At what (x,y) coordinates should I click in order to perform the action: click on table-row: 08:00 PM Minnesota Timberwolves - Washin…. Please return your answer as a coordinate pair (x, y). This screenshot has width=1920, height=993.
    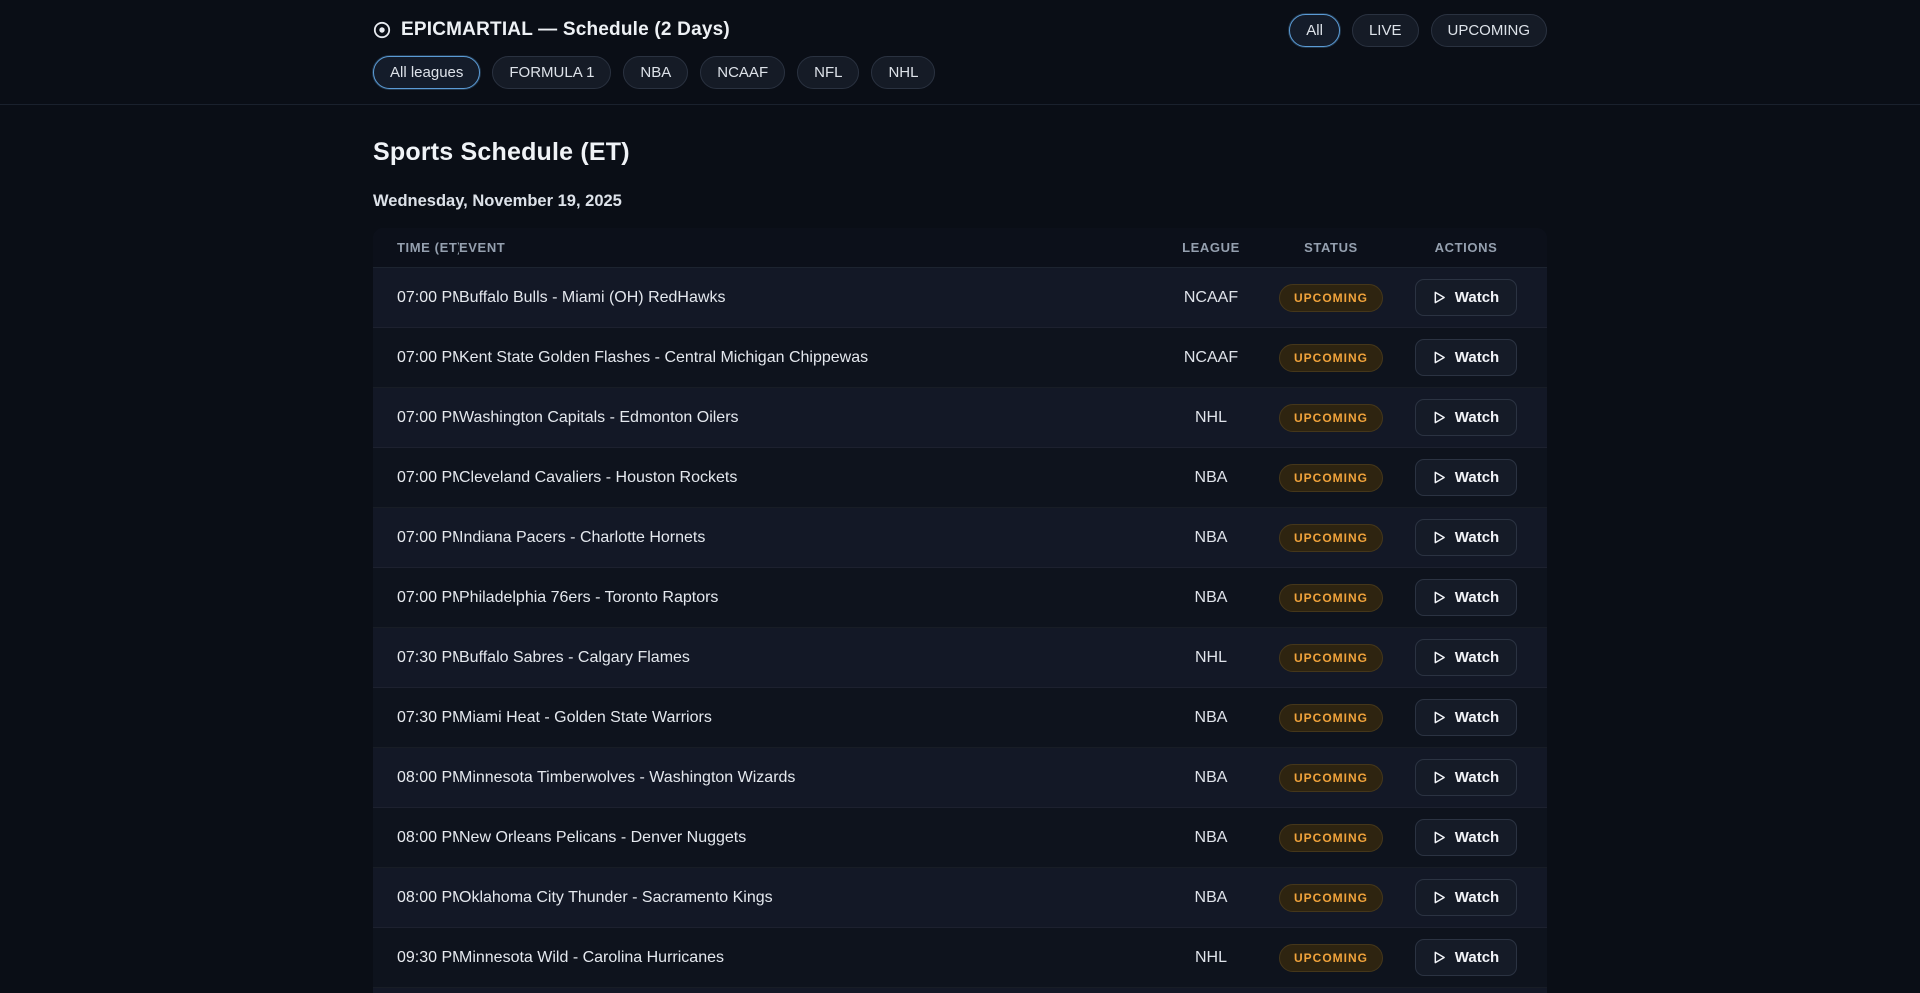
    Looking at the image, I should click on (960, 778).